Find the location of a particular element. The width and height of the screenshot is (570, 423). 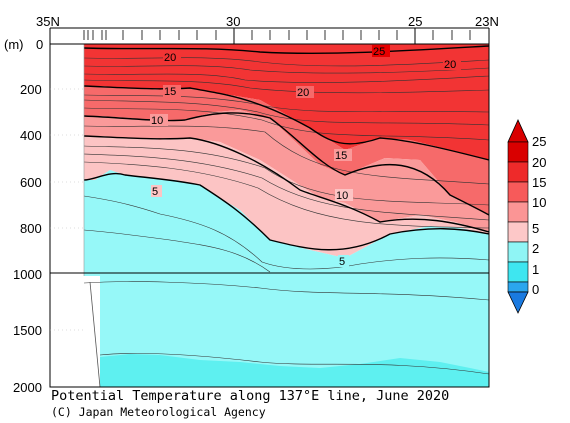

contour-label-20b: 20 is located at coordinates (450, 65).